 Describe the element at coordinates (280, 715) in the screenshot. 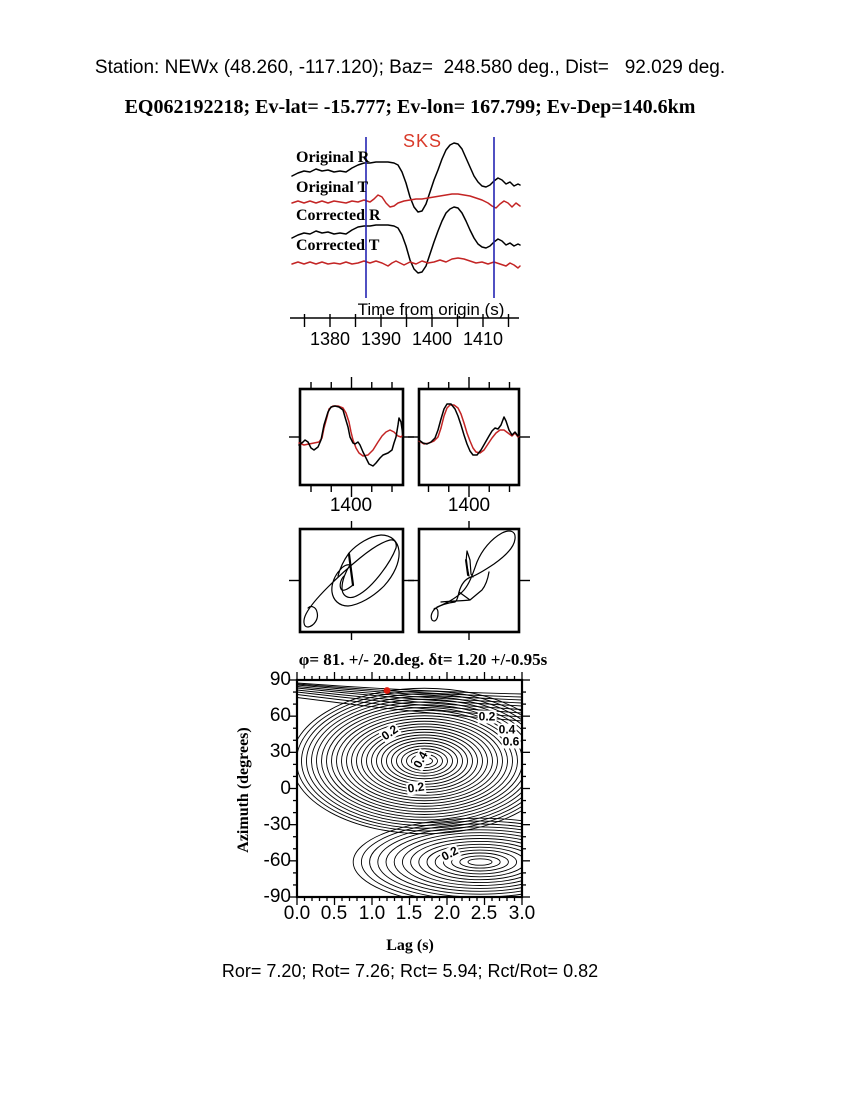

I see `ytick-60: 60` at that location.